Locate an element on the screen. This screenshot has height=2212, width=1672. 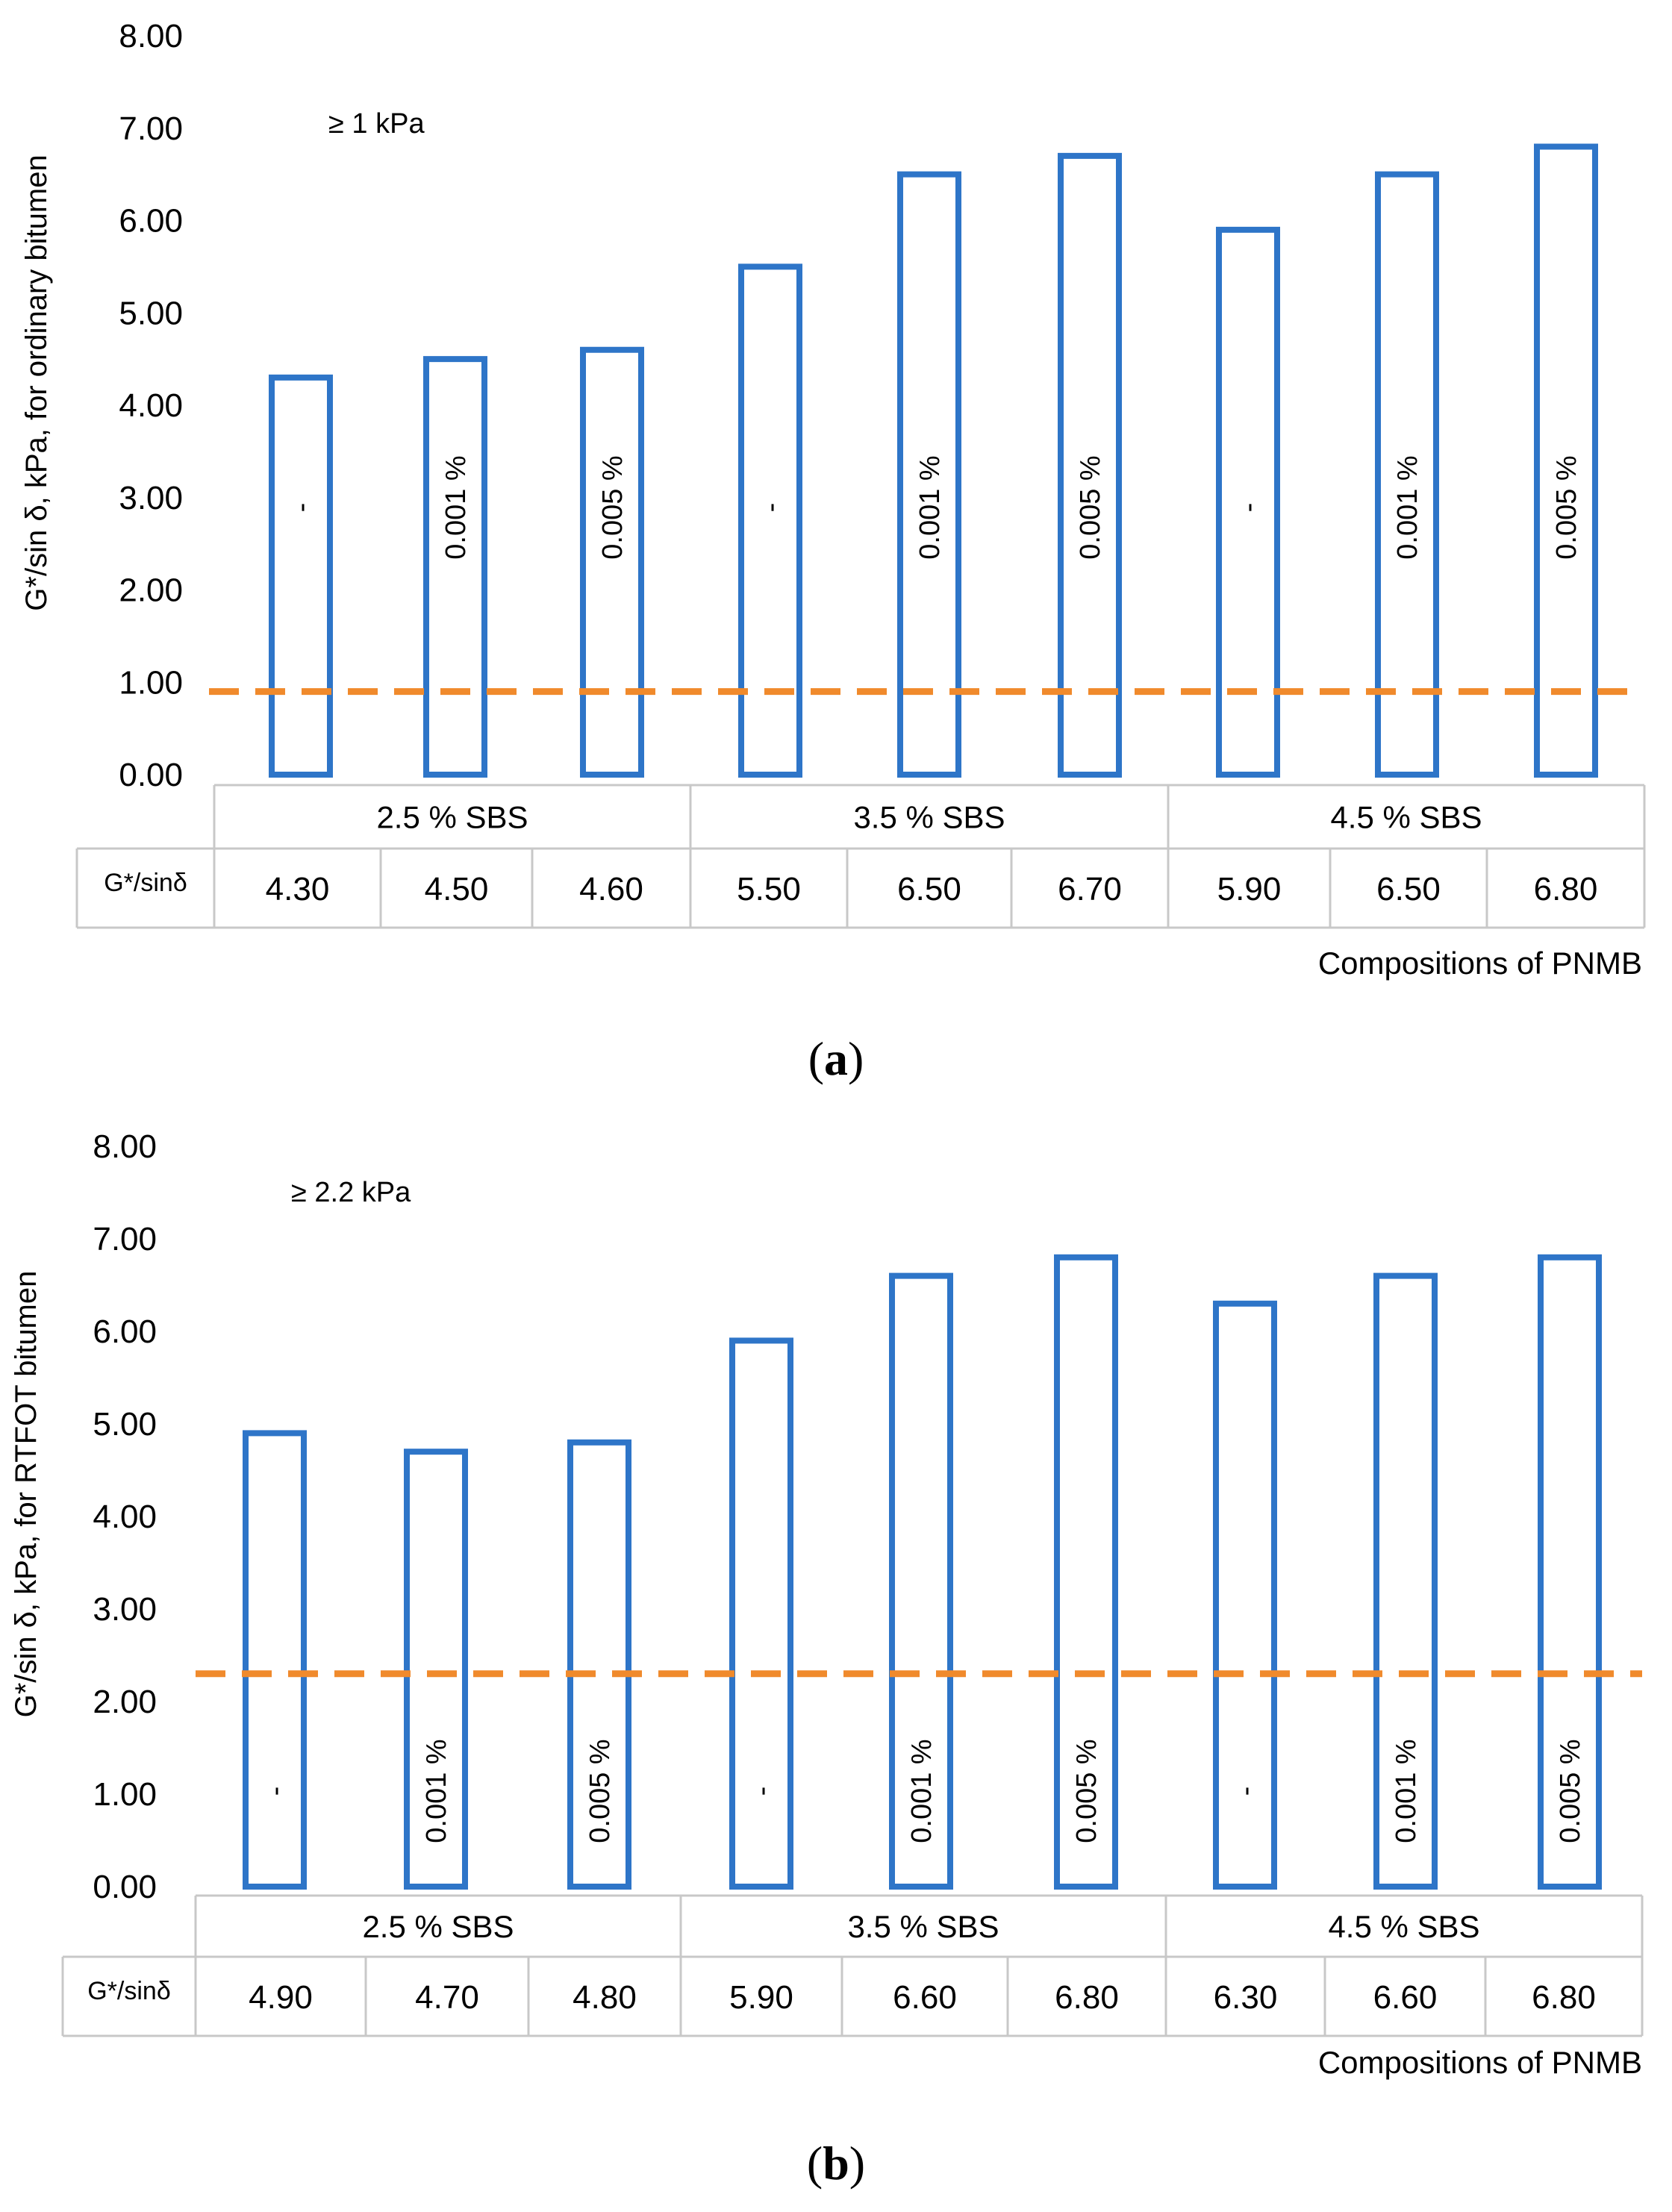
chart-b-y-tick-label: 7.00 is located at coordinates (125, 1239).